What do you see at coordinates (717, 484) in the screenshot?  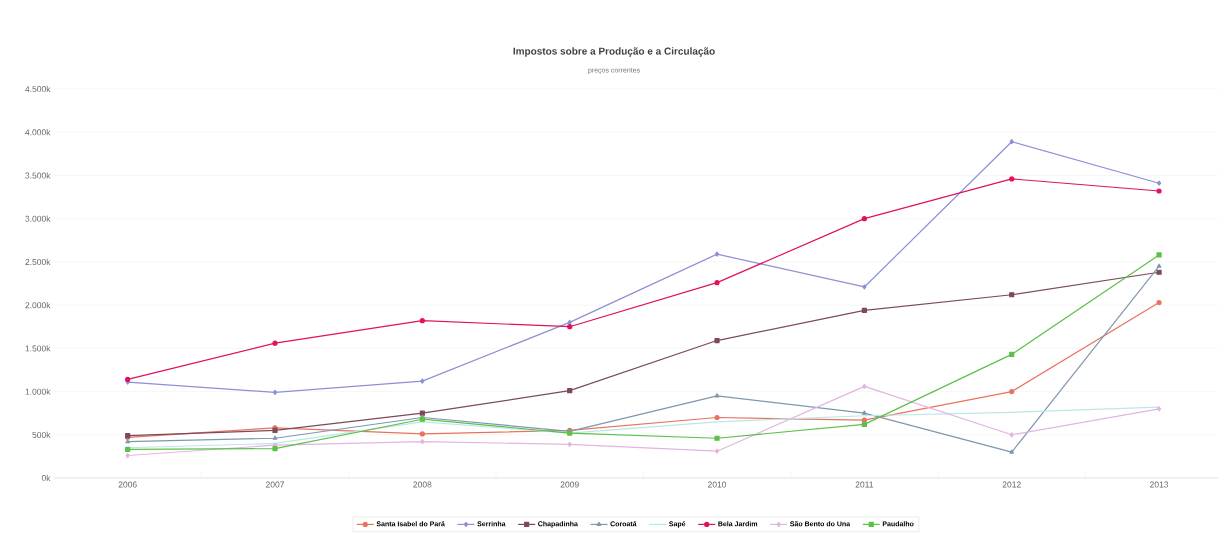 I see `x-tick-label: 2010` at bounding box center [717, 484].